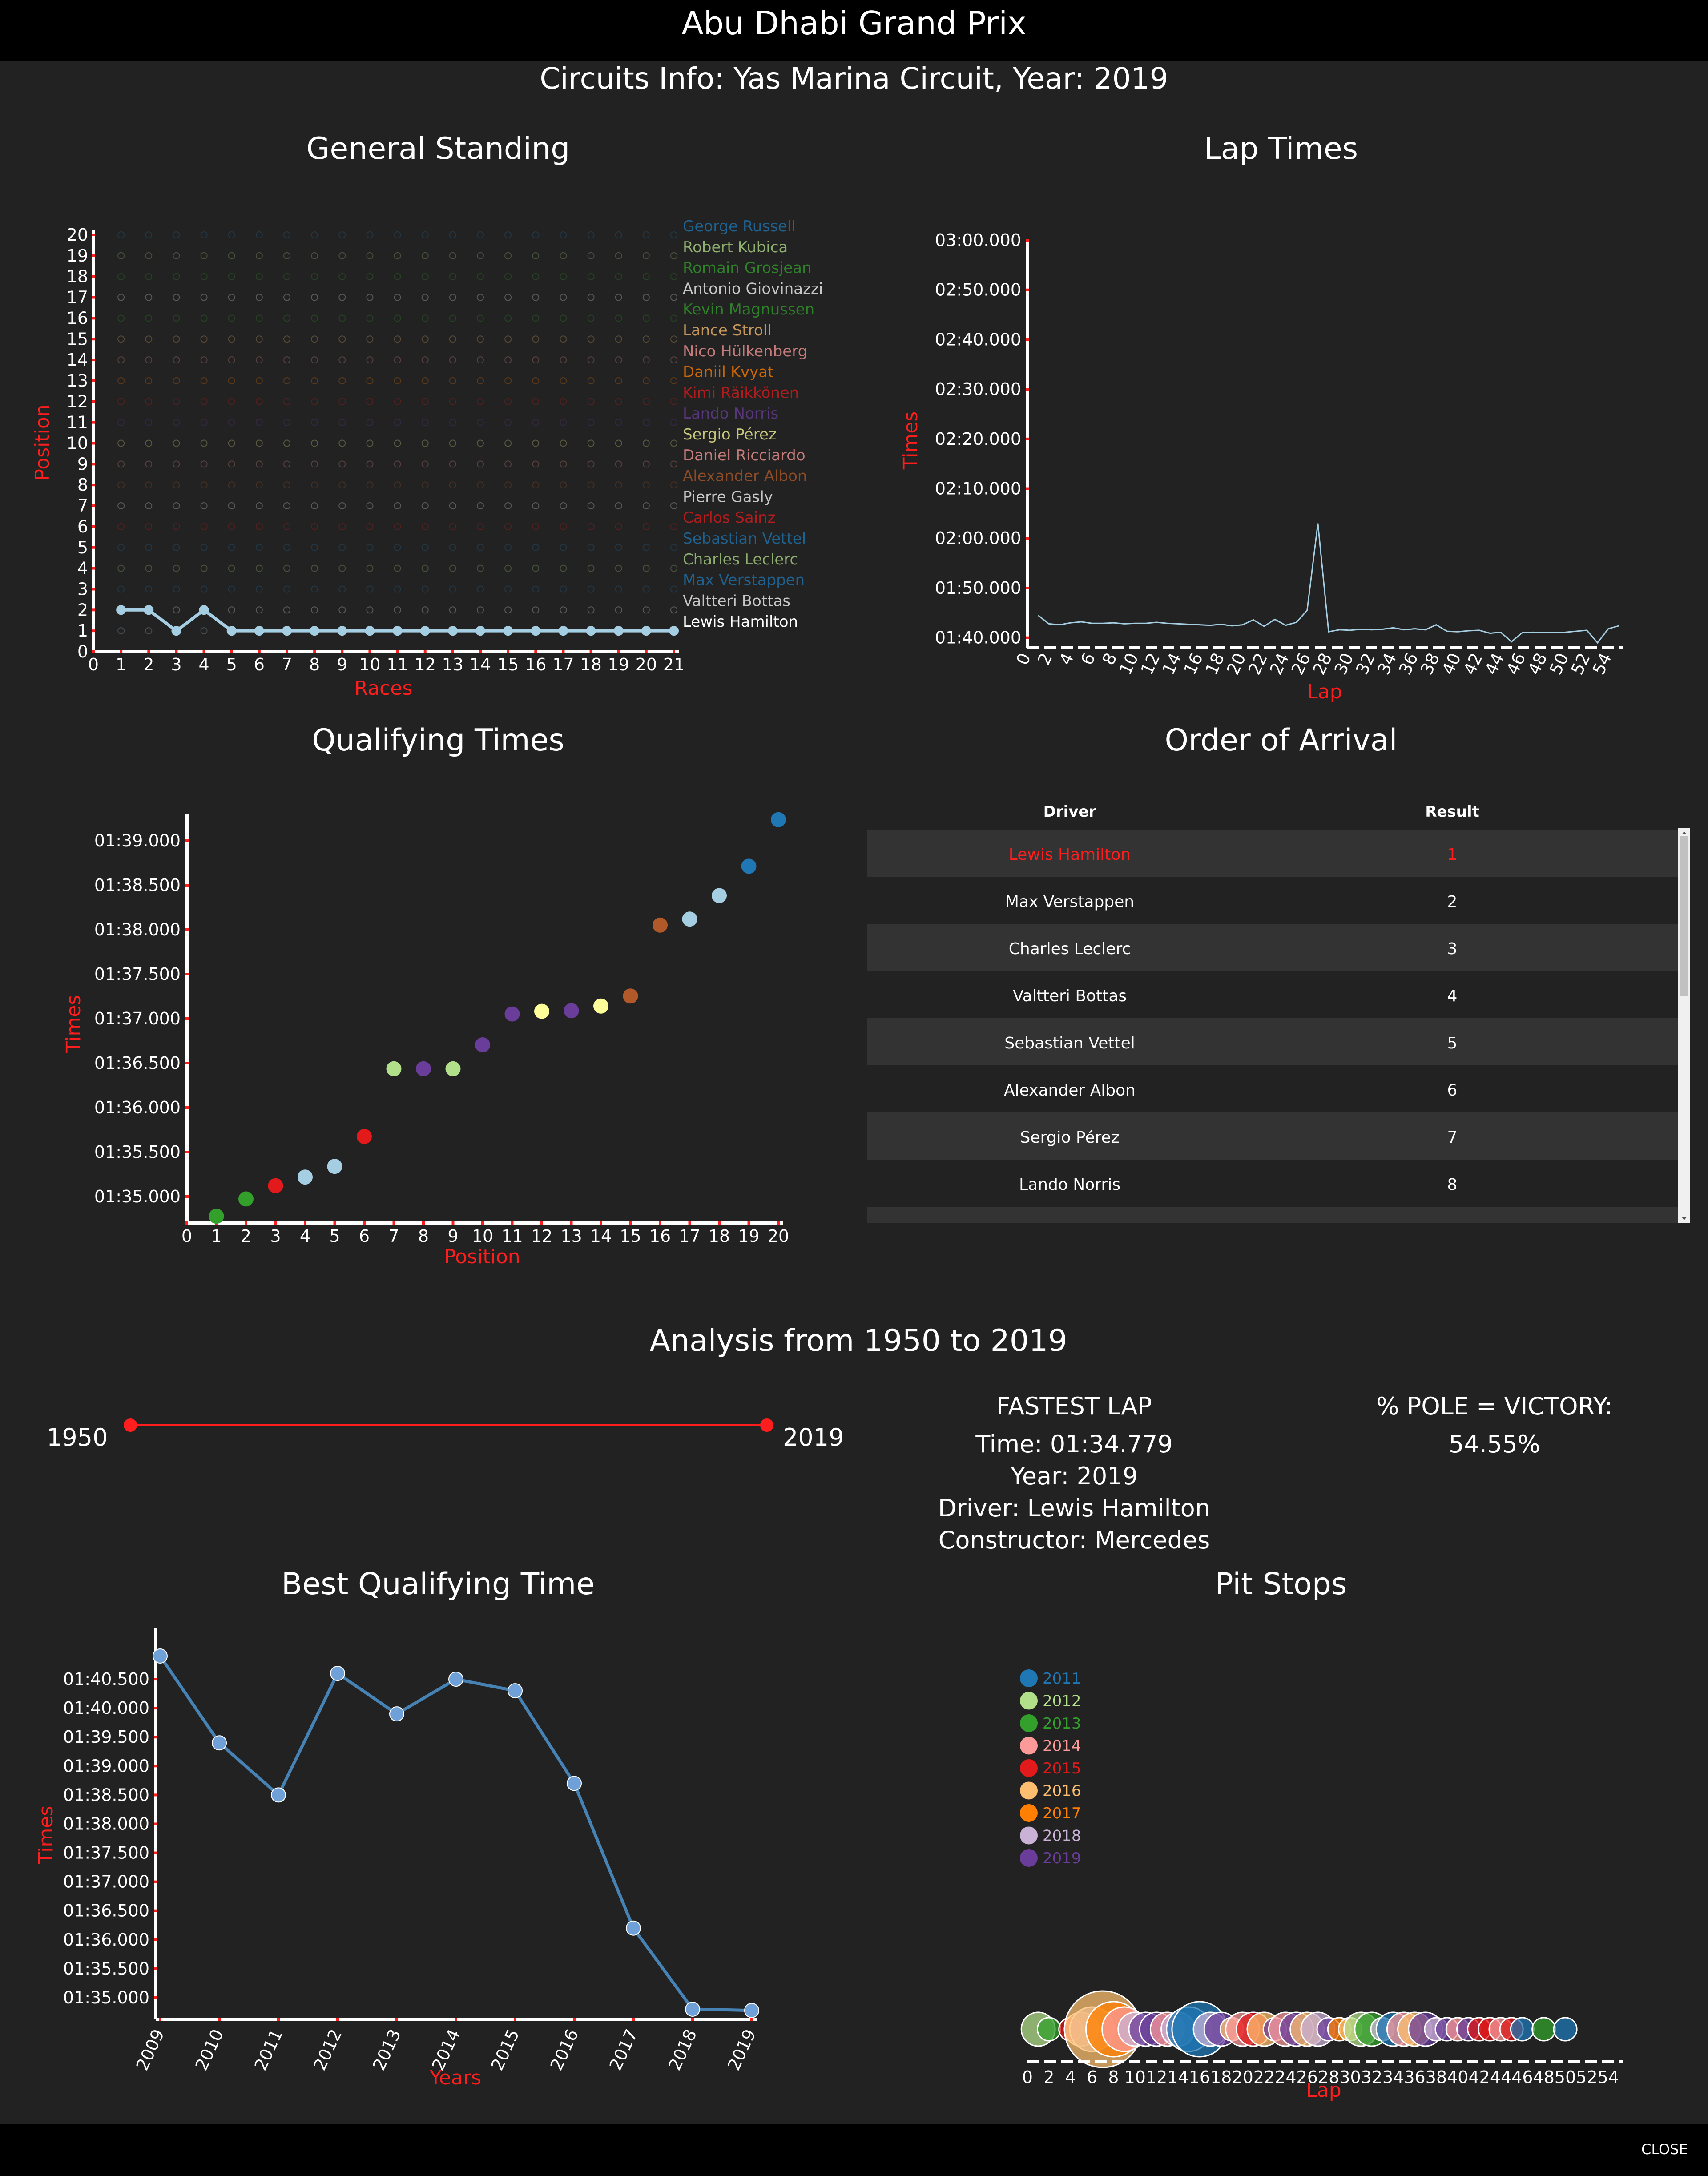 Image resolution: width=1708 pixels, height=2176 pixels. I want to click on standing-legend-driver: Daniil Kvyat, so click(728, 372).